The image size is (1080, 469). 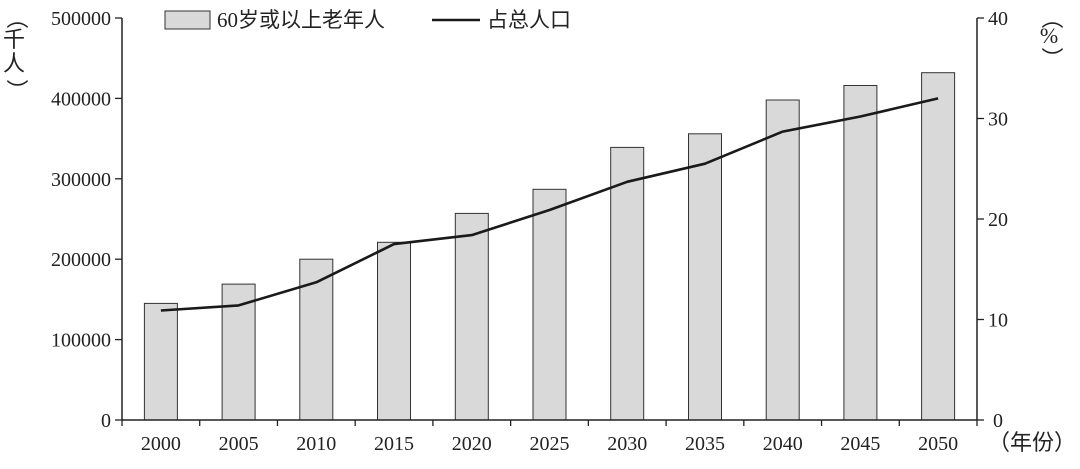 What do you see at coordinates (860, 253) in the screenshot?
I see `bar-2045` at bounding box center [860, 253].